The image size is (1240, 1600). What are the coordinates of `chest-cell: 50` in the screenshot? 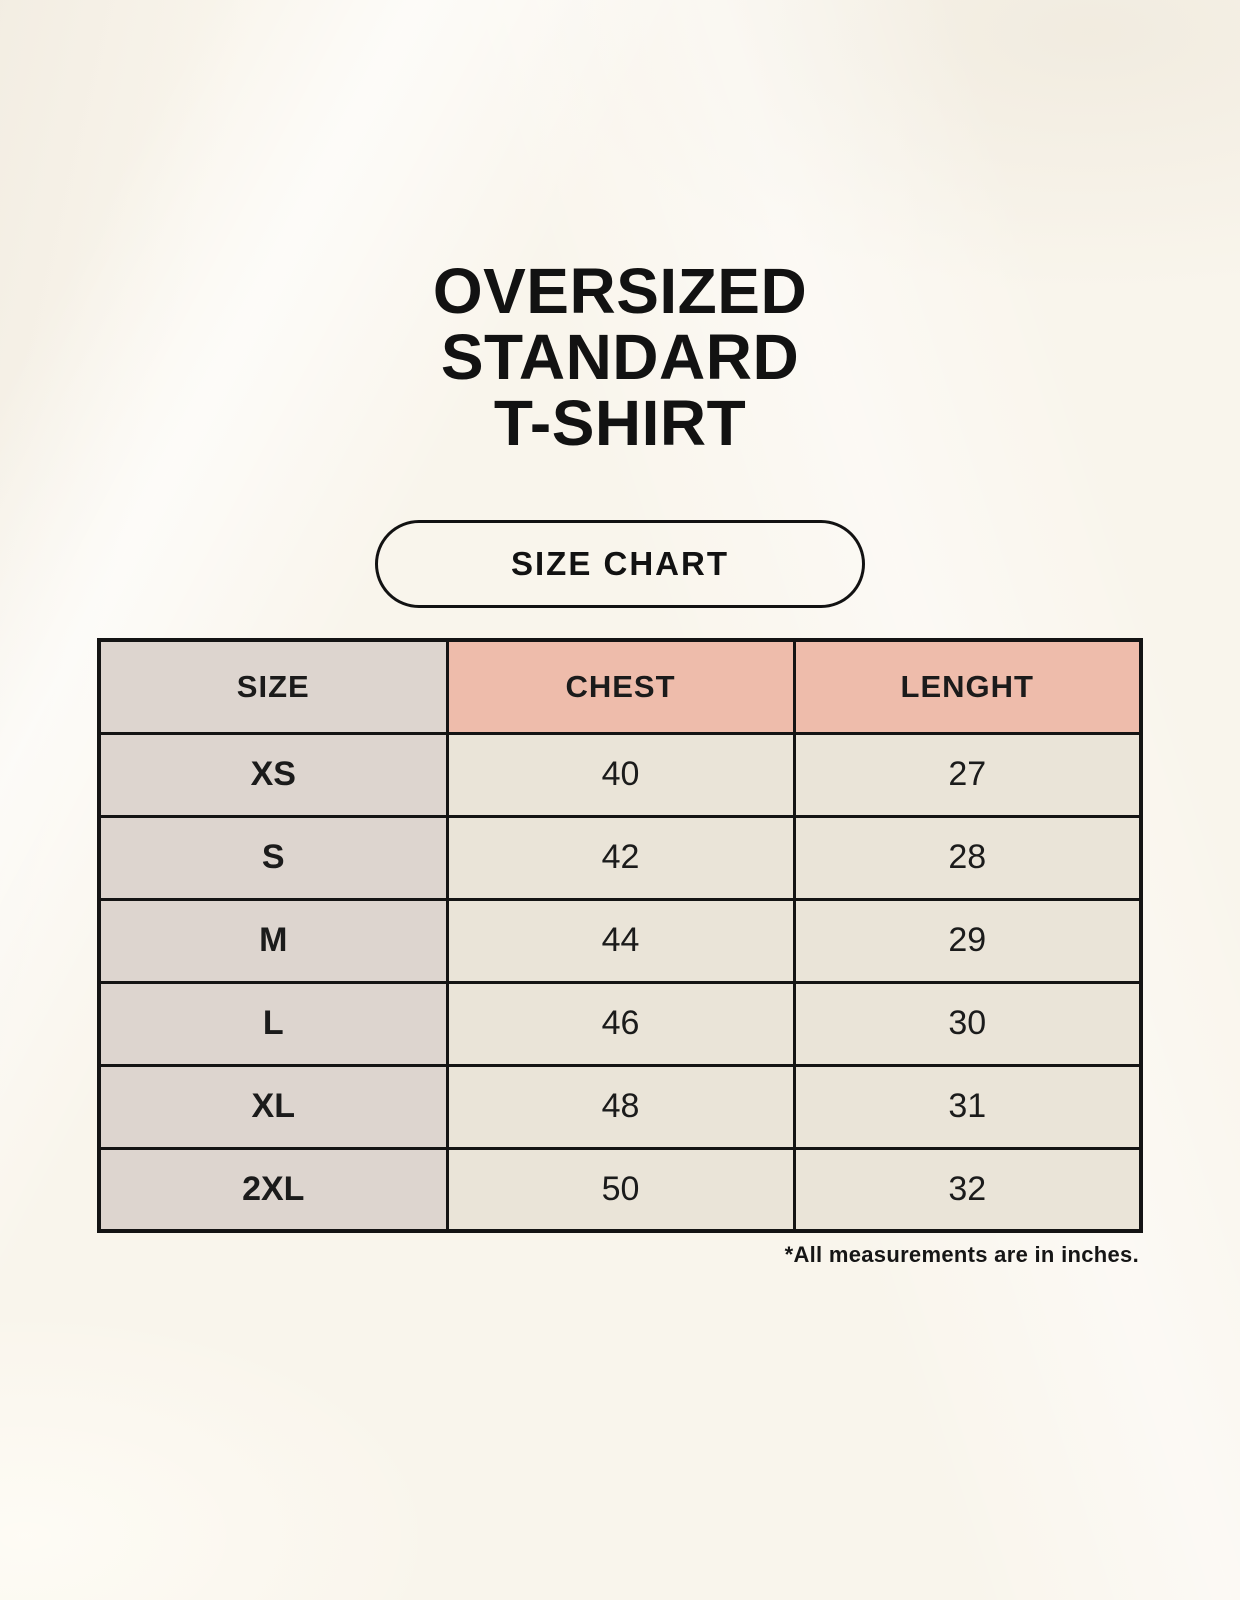 It's located at (620, 1189).